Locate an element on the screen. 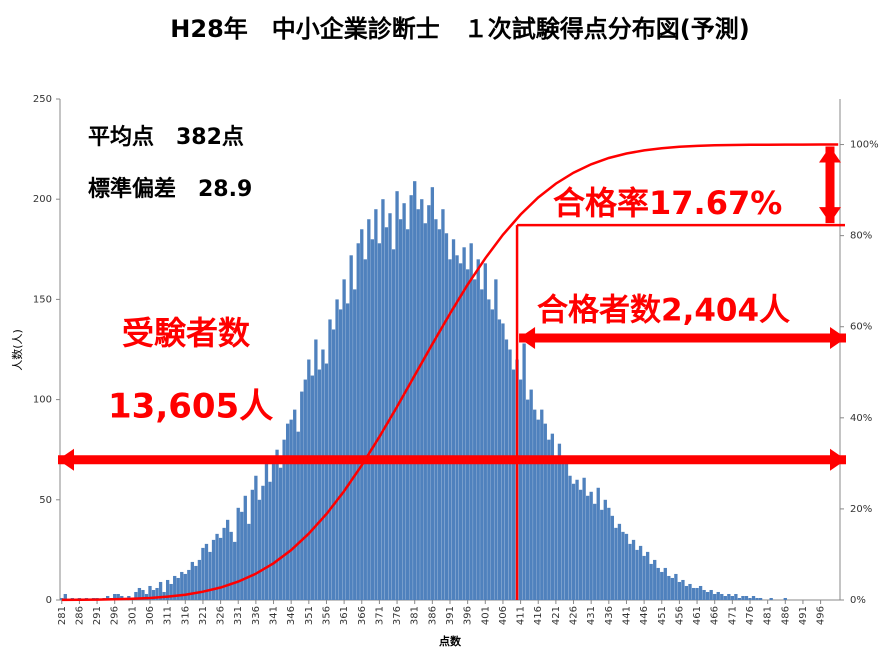  x-tick-label: 386 is located at coordinates (432, 615).